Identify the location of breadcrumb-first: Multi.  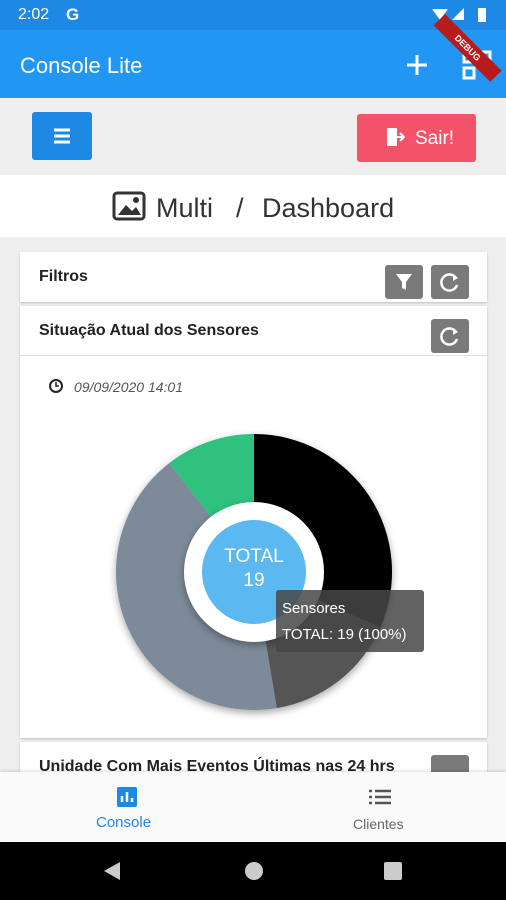
(185, 208).